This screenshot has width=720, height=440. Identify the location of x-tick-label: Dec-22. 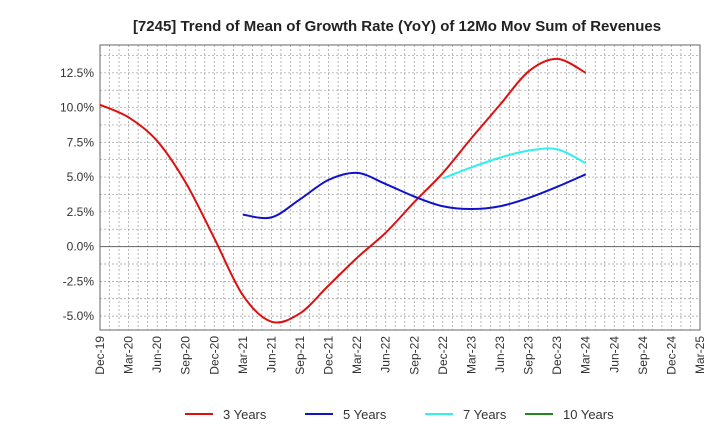
(443, 355).